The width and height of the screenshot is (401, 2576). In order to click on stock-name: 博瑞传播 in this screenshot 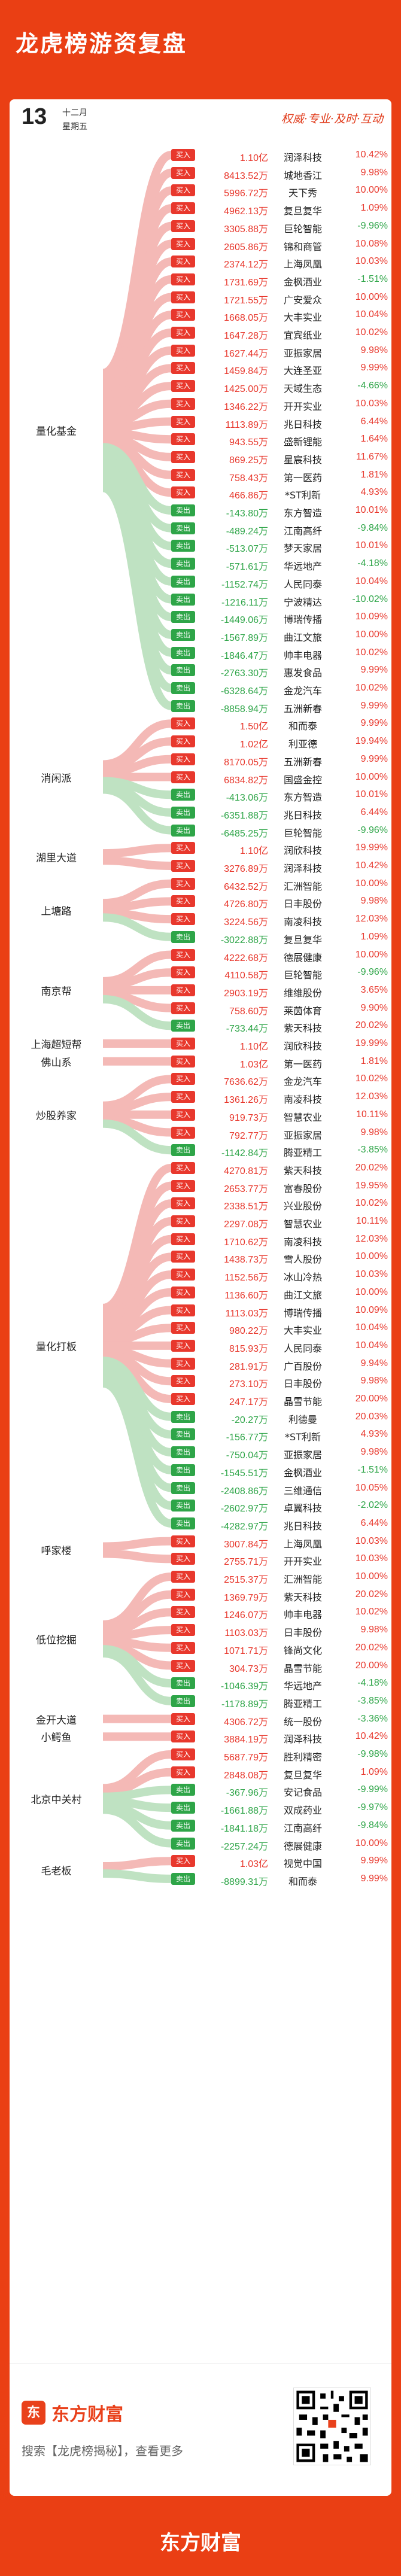, I will do `click(302, 1313)`.